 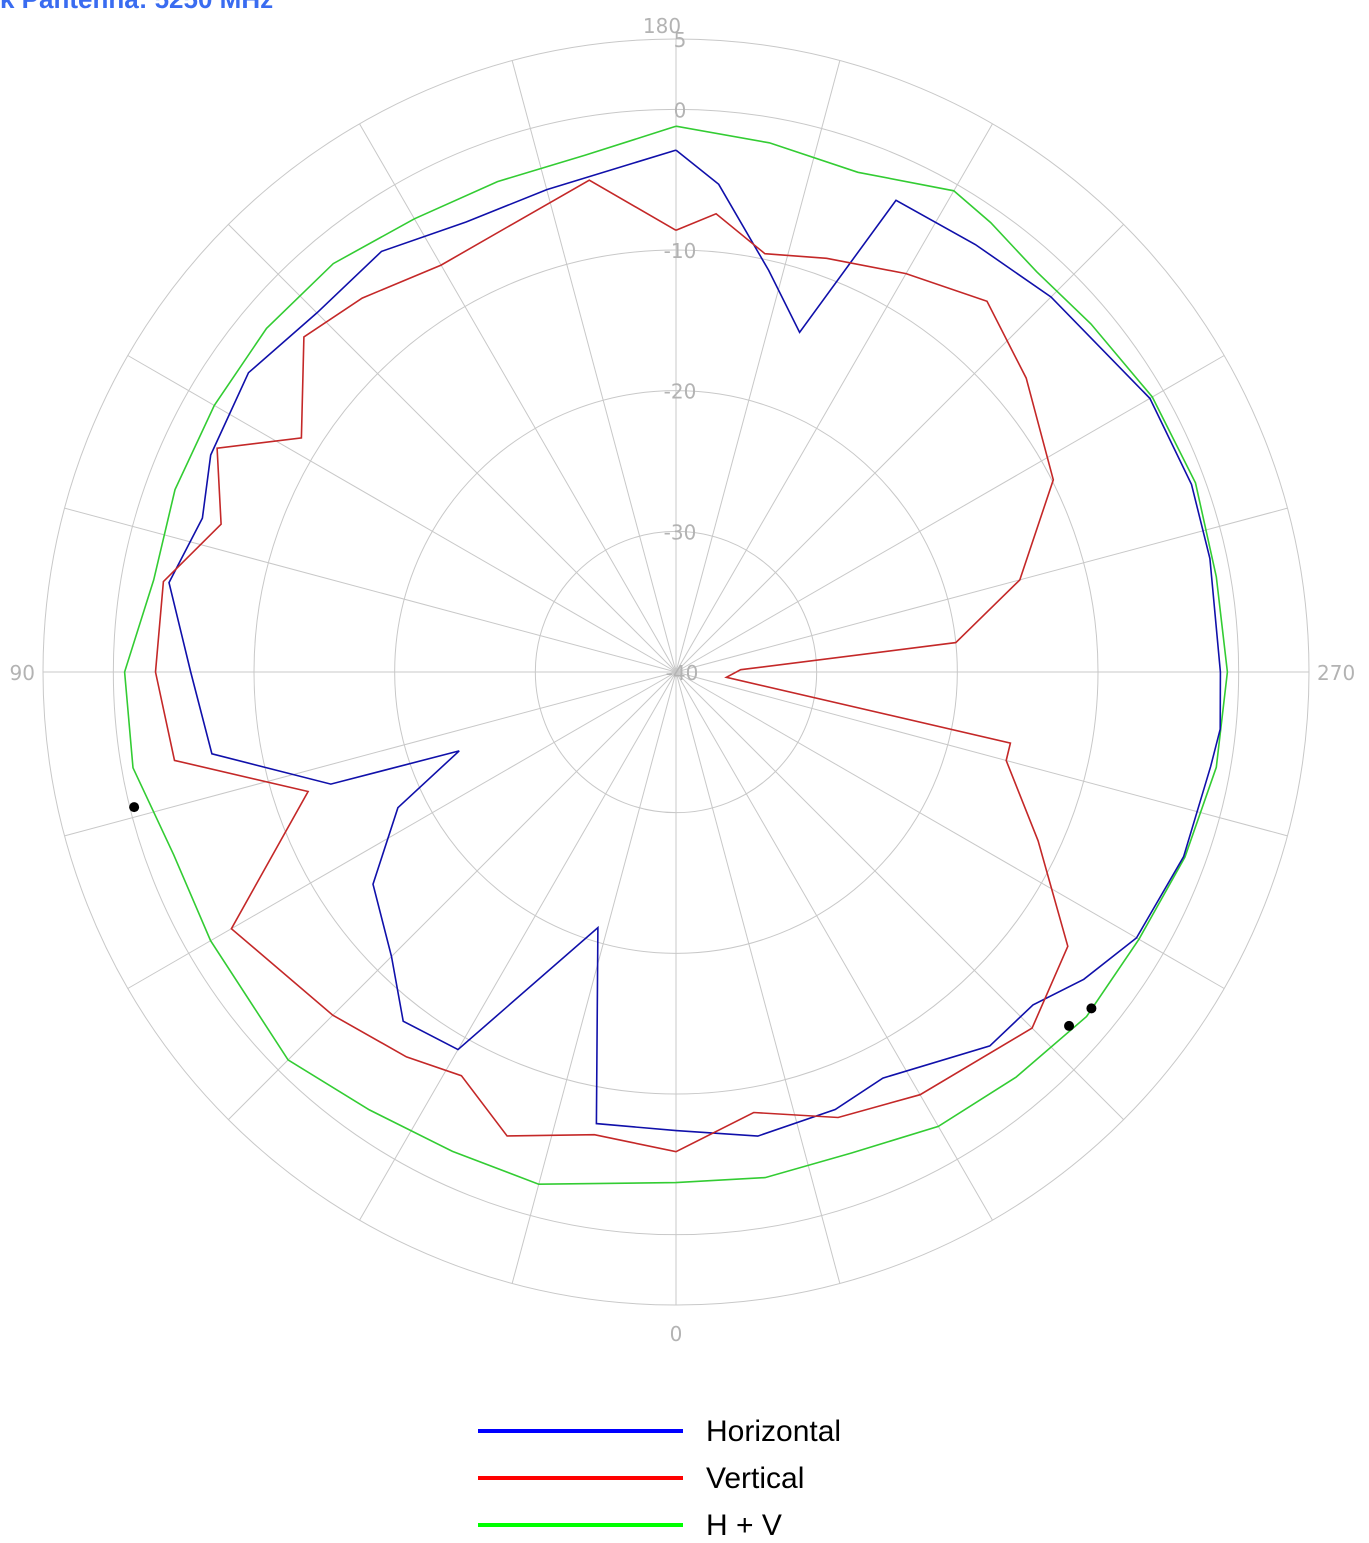 What do you see at coordinates (680, 40) in the screenshot?
I see `radial-tick-label: 5` at bounding box center [680, 40].